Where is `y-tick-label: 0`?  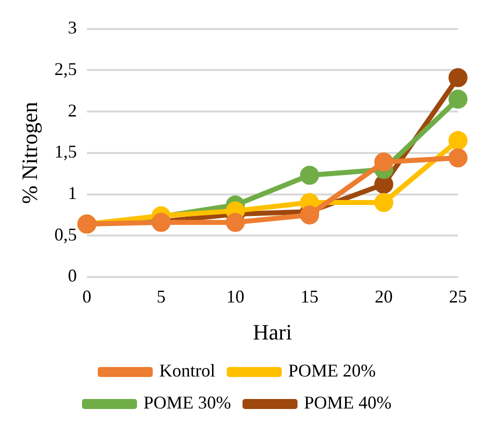
y-tick-label: 0 is located at coordinates (72, 276).